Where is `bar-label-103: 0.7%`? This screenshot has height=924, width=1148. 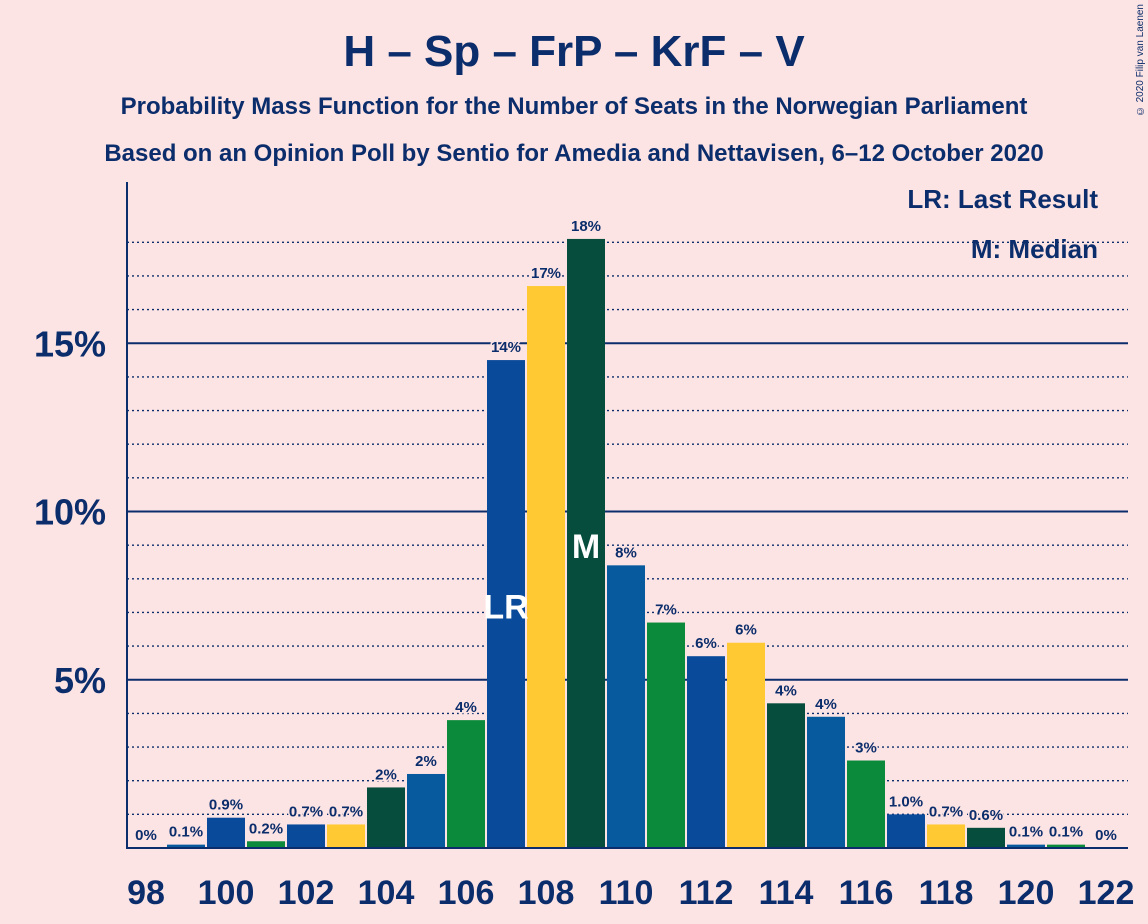
bar-label-103: 0.7% is located at coordinates (346, 811).